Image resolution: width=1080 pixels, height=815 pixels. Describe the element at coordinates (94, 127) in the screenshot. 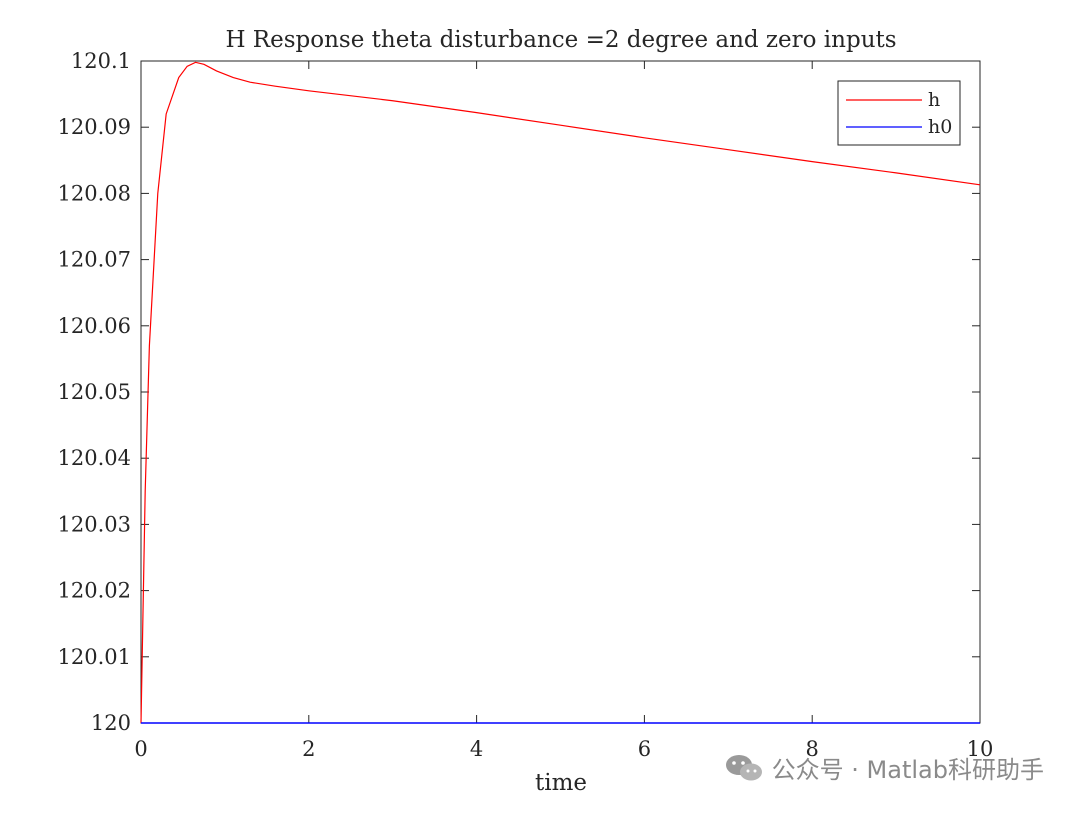

I see `y-tick-label: 120.09` at that location.